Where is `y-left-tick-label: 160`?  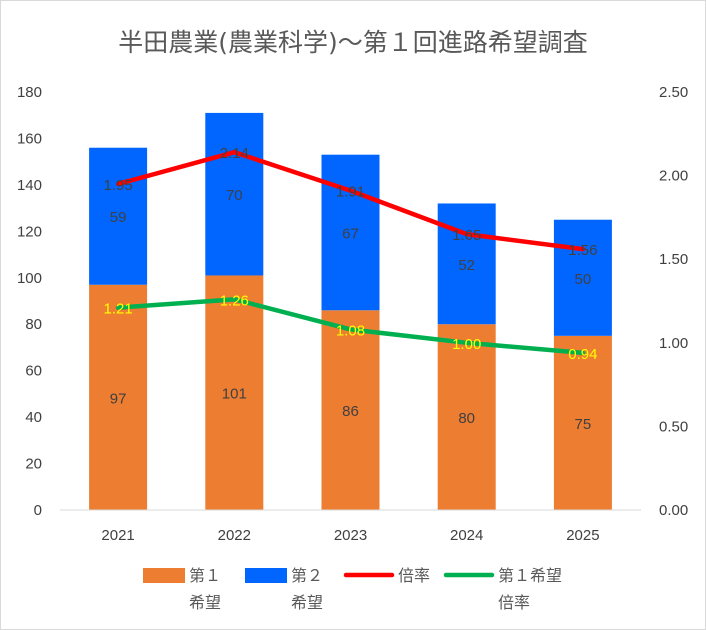
y-left-tick-label: 160 is located at coordinates (29, 138).